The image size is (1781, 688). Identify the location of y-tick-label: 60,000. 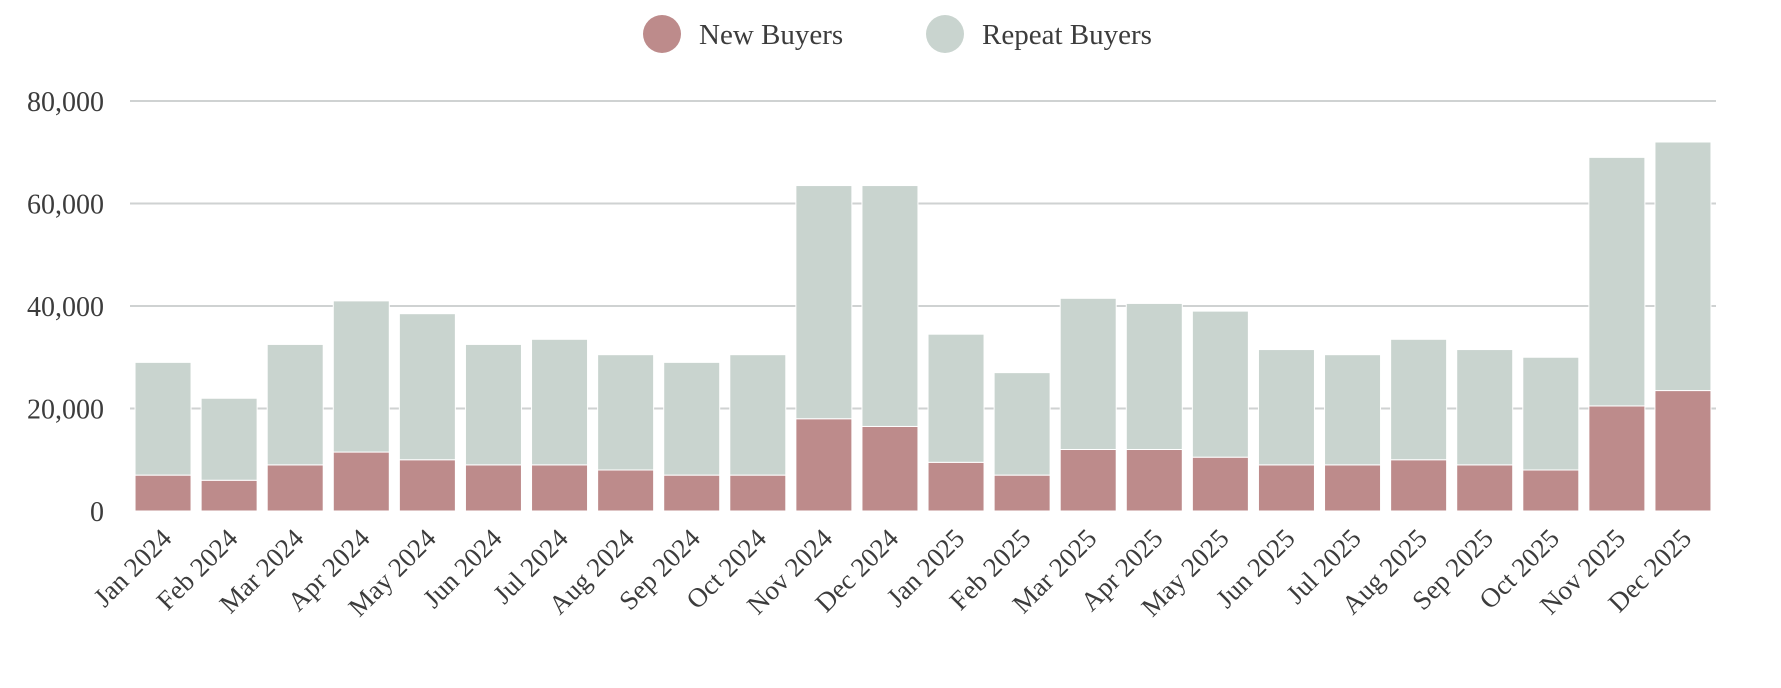
(65, 205).